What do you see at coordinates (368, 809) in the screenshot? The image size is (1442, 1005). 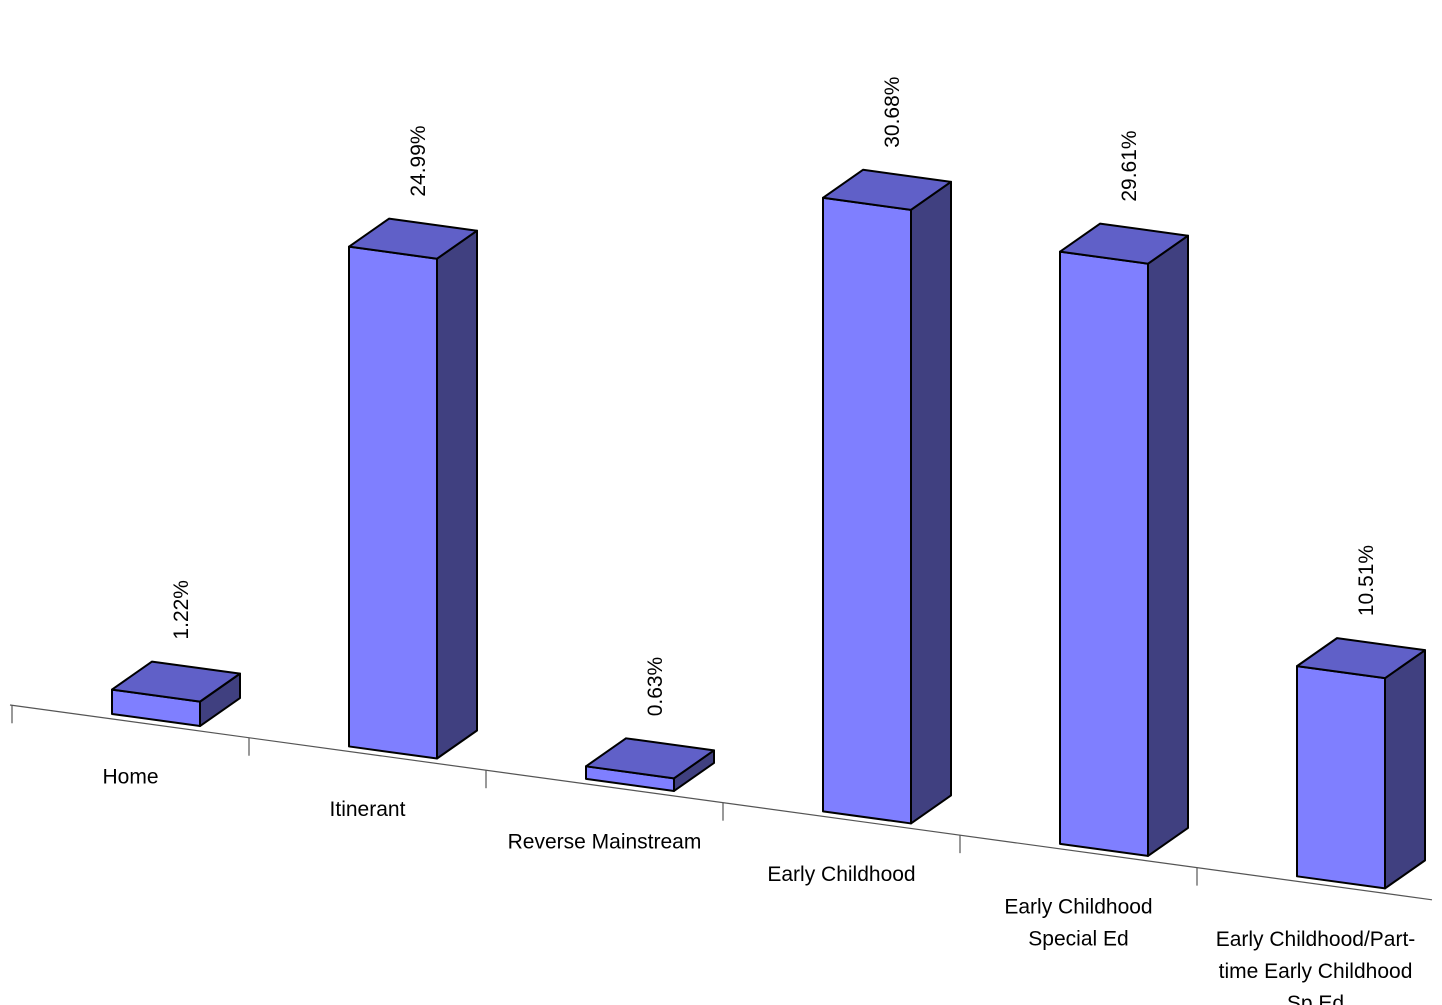 I see `category-label: Itinerant` at bounding box center [368, 809].